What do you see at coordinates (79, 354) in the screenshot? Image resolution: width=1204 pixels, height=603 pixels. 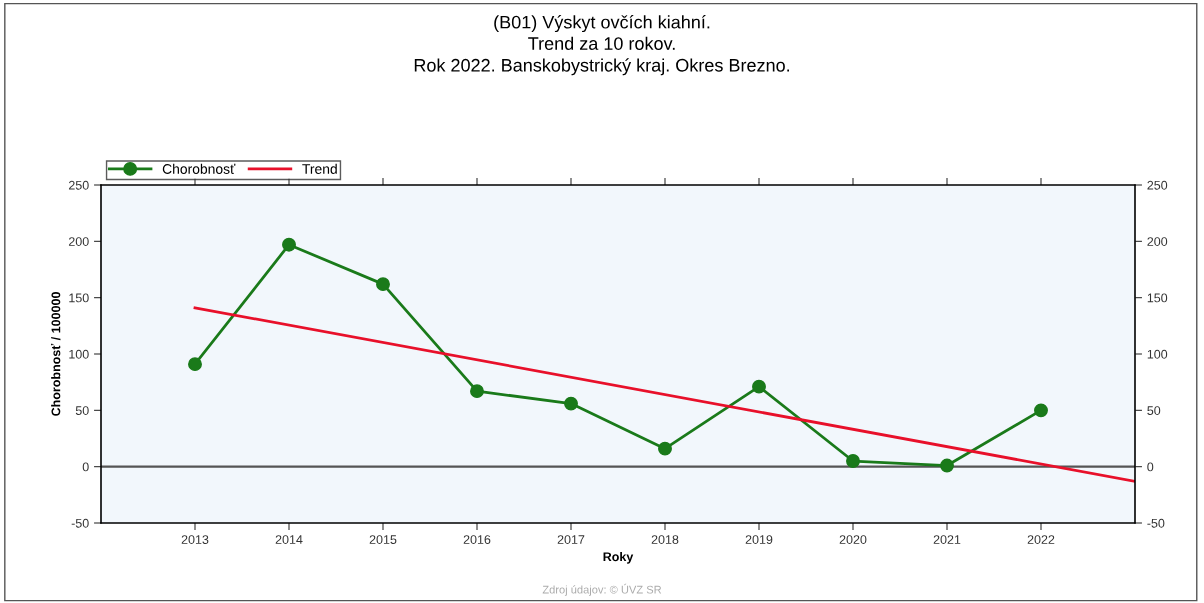 I see `y-tick-label: 100` at bounding box center [79, 354].